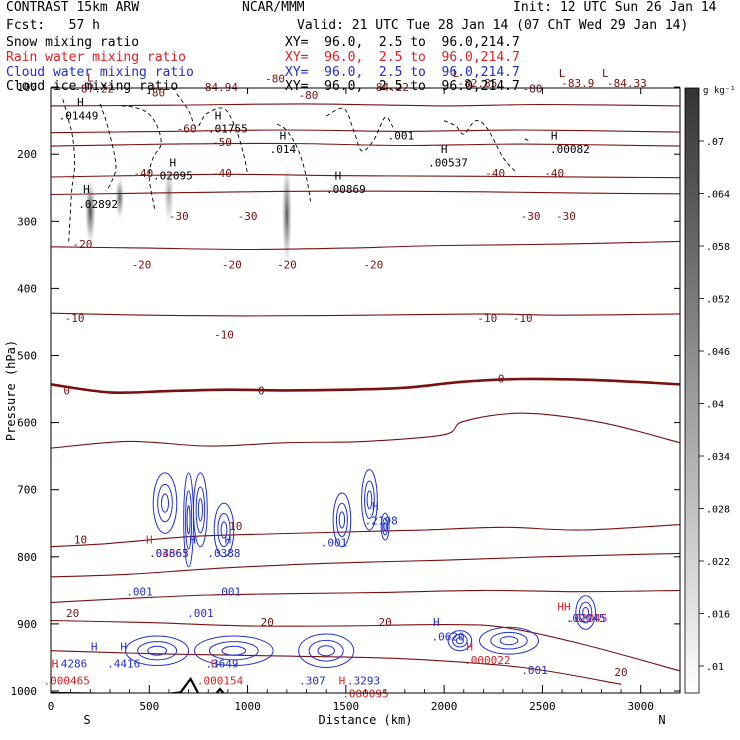 The width and height of the screenshot is (740, 740). I want to click on contour-label: -60, so click(187, 129).